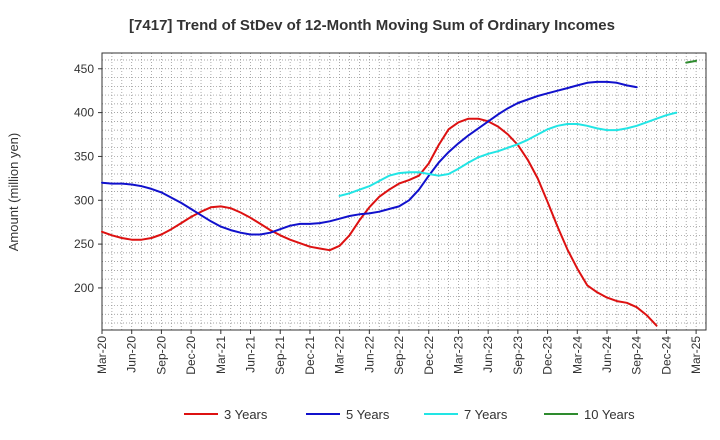  What do you see at coordinates (409, 414) in the screenshot?
I see `legend: 3 Years 5 Years 7 Years 10 Years` at bounding box center [409, 414].